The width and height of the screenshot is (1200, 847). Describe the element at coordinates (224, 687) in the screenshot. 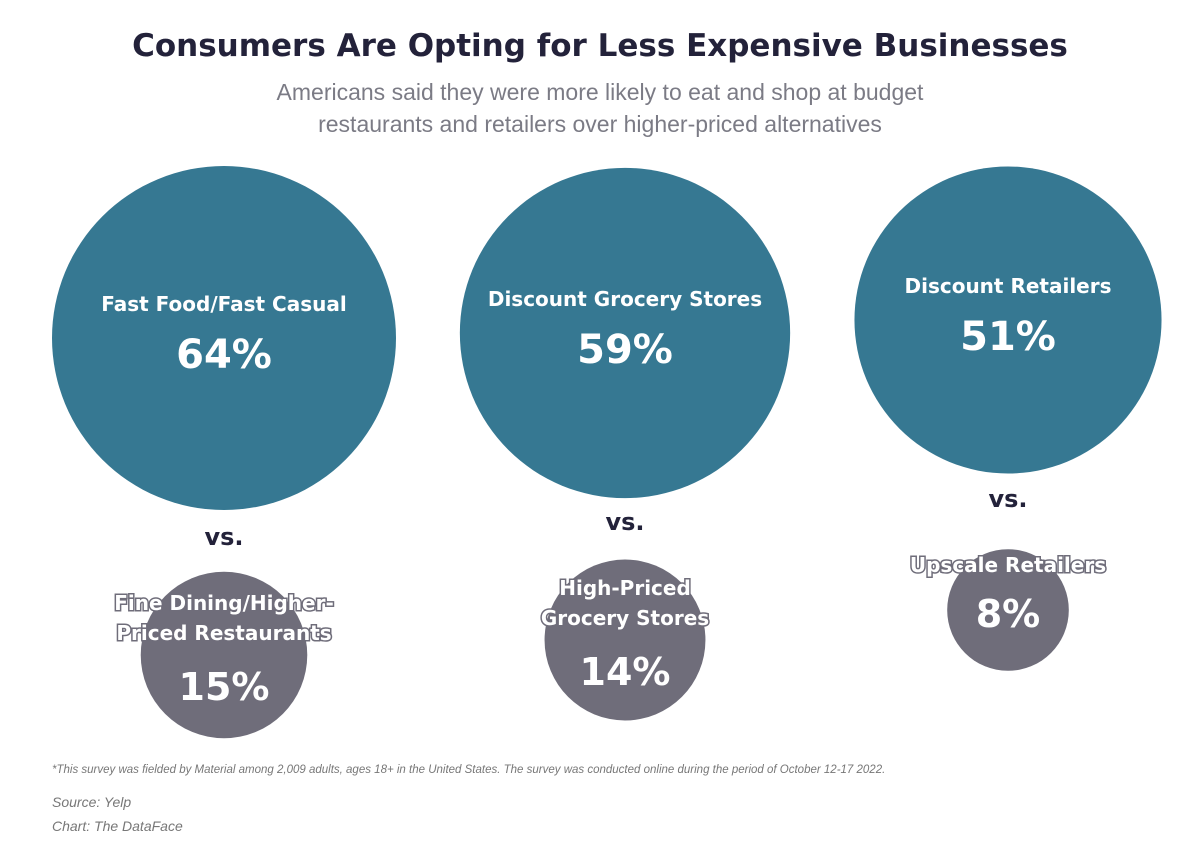

I see `premium-value: 15%` at that location.